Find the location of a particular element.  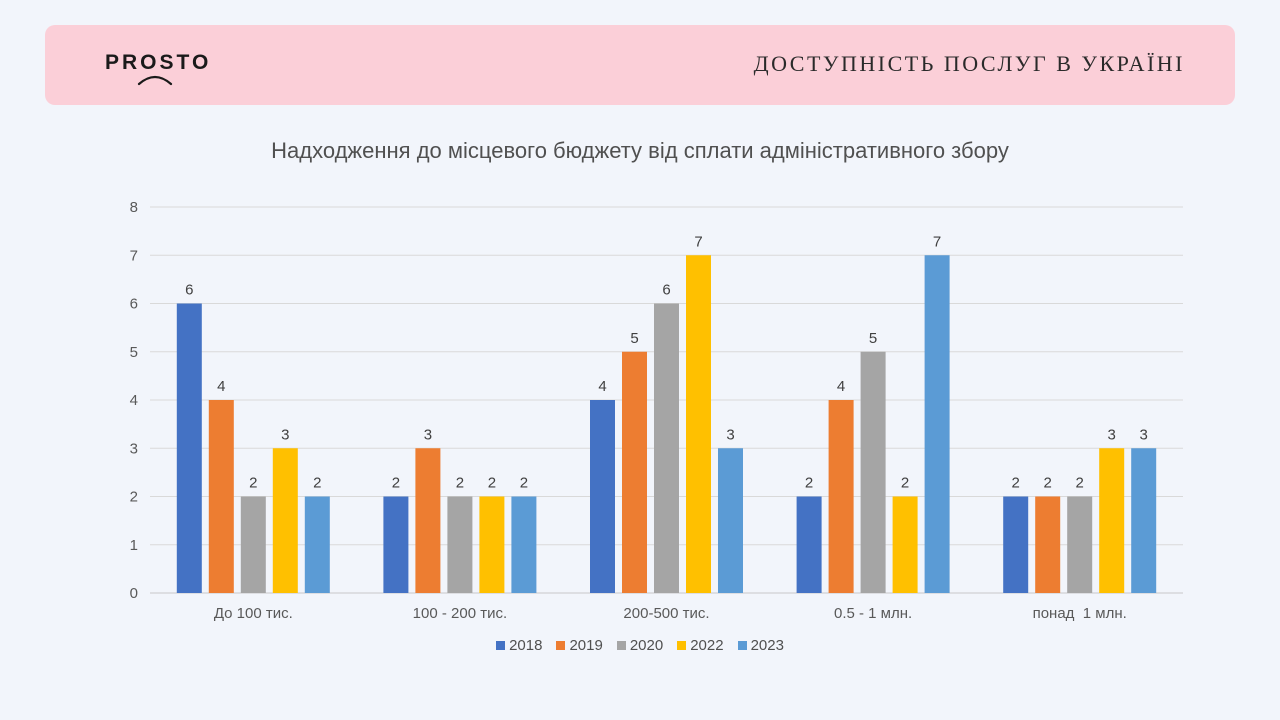

chart-legend: 2018 2019 2020 2022 2023 is located at coordinates (640, 645).